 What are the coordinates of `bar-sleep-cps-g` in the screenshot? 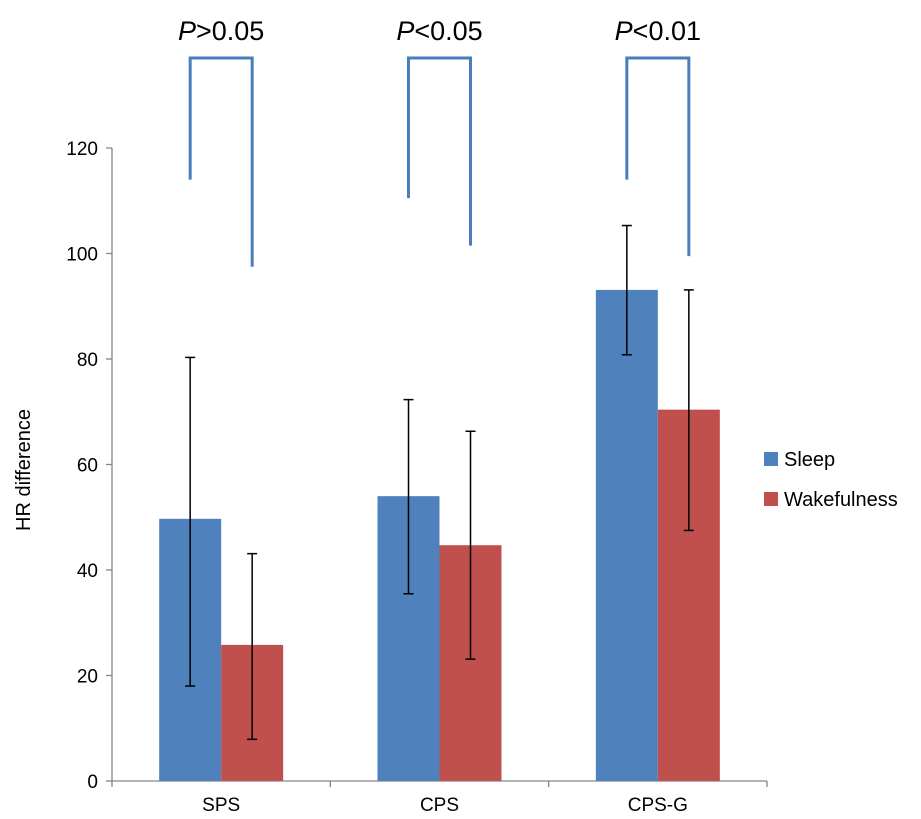 It's located at (626, 535).